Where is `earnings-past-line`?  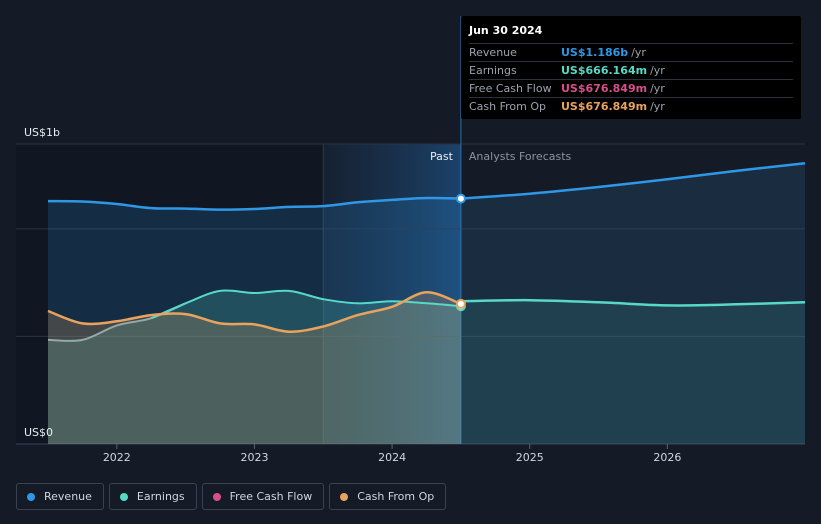 earnings-past-line is located at coordinates (305, 304).